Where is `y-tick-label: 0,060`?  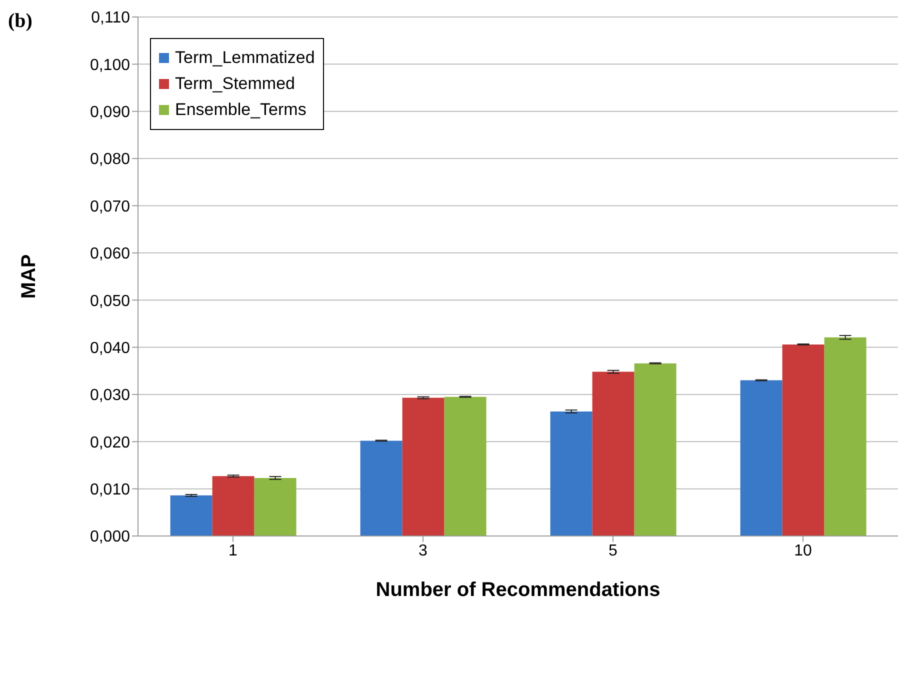
y-tick-label: 0,060 is located at coordinates (110, 254).